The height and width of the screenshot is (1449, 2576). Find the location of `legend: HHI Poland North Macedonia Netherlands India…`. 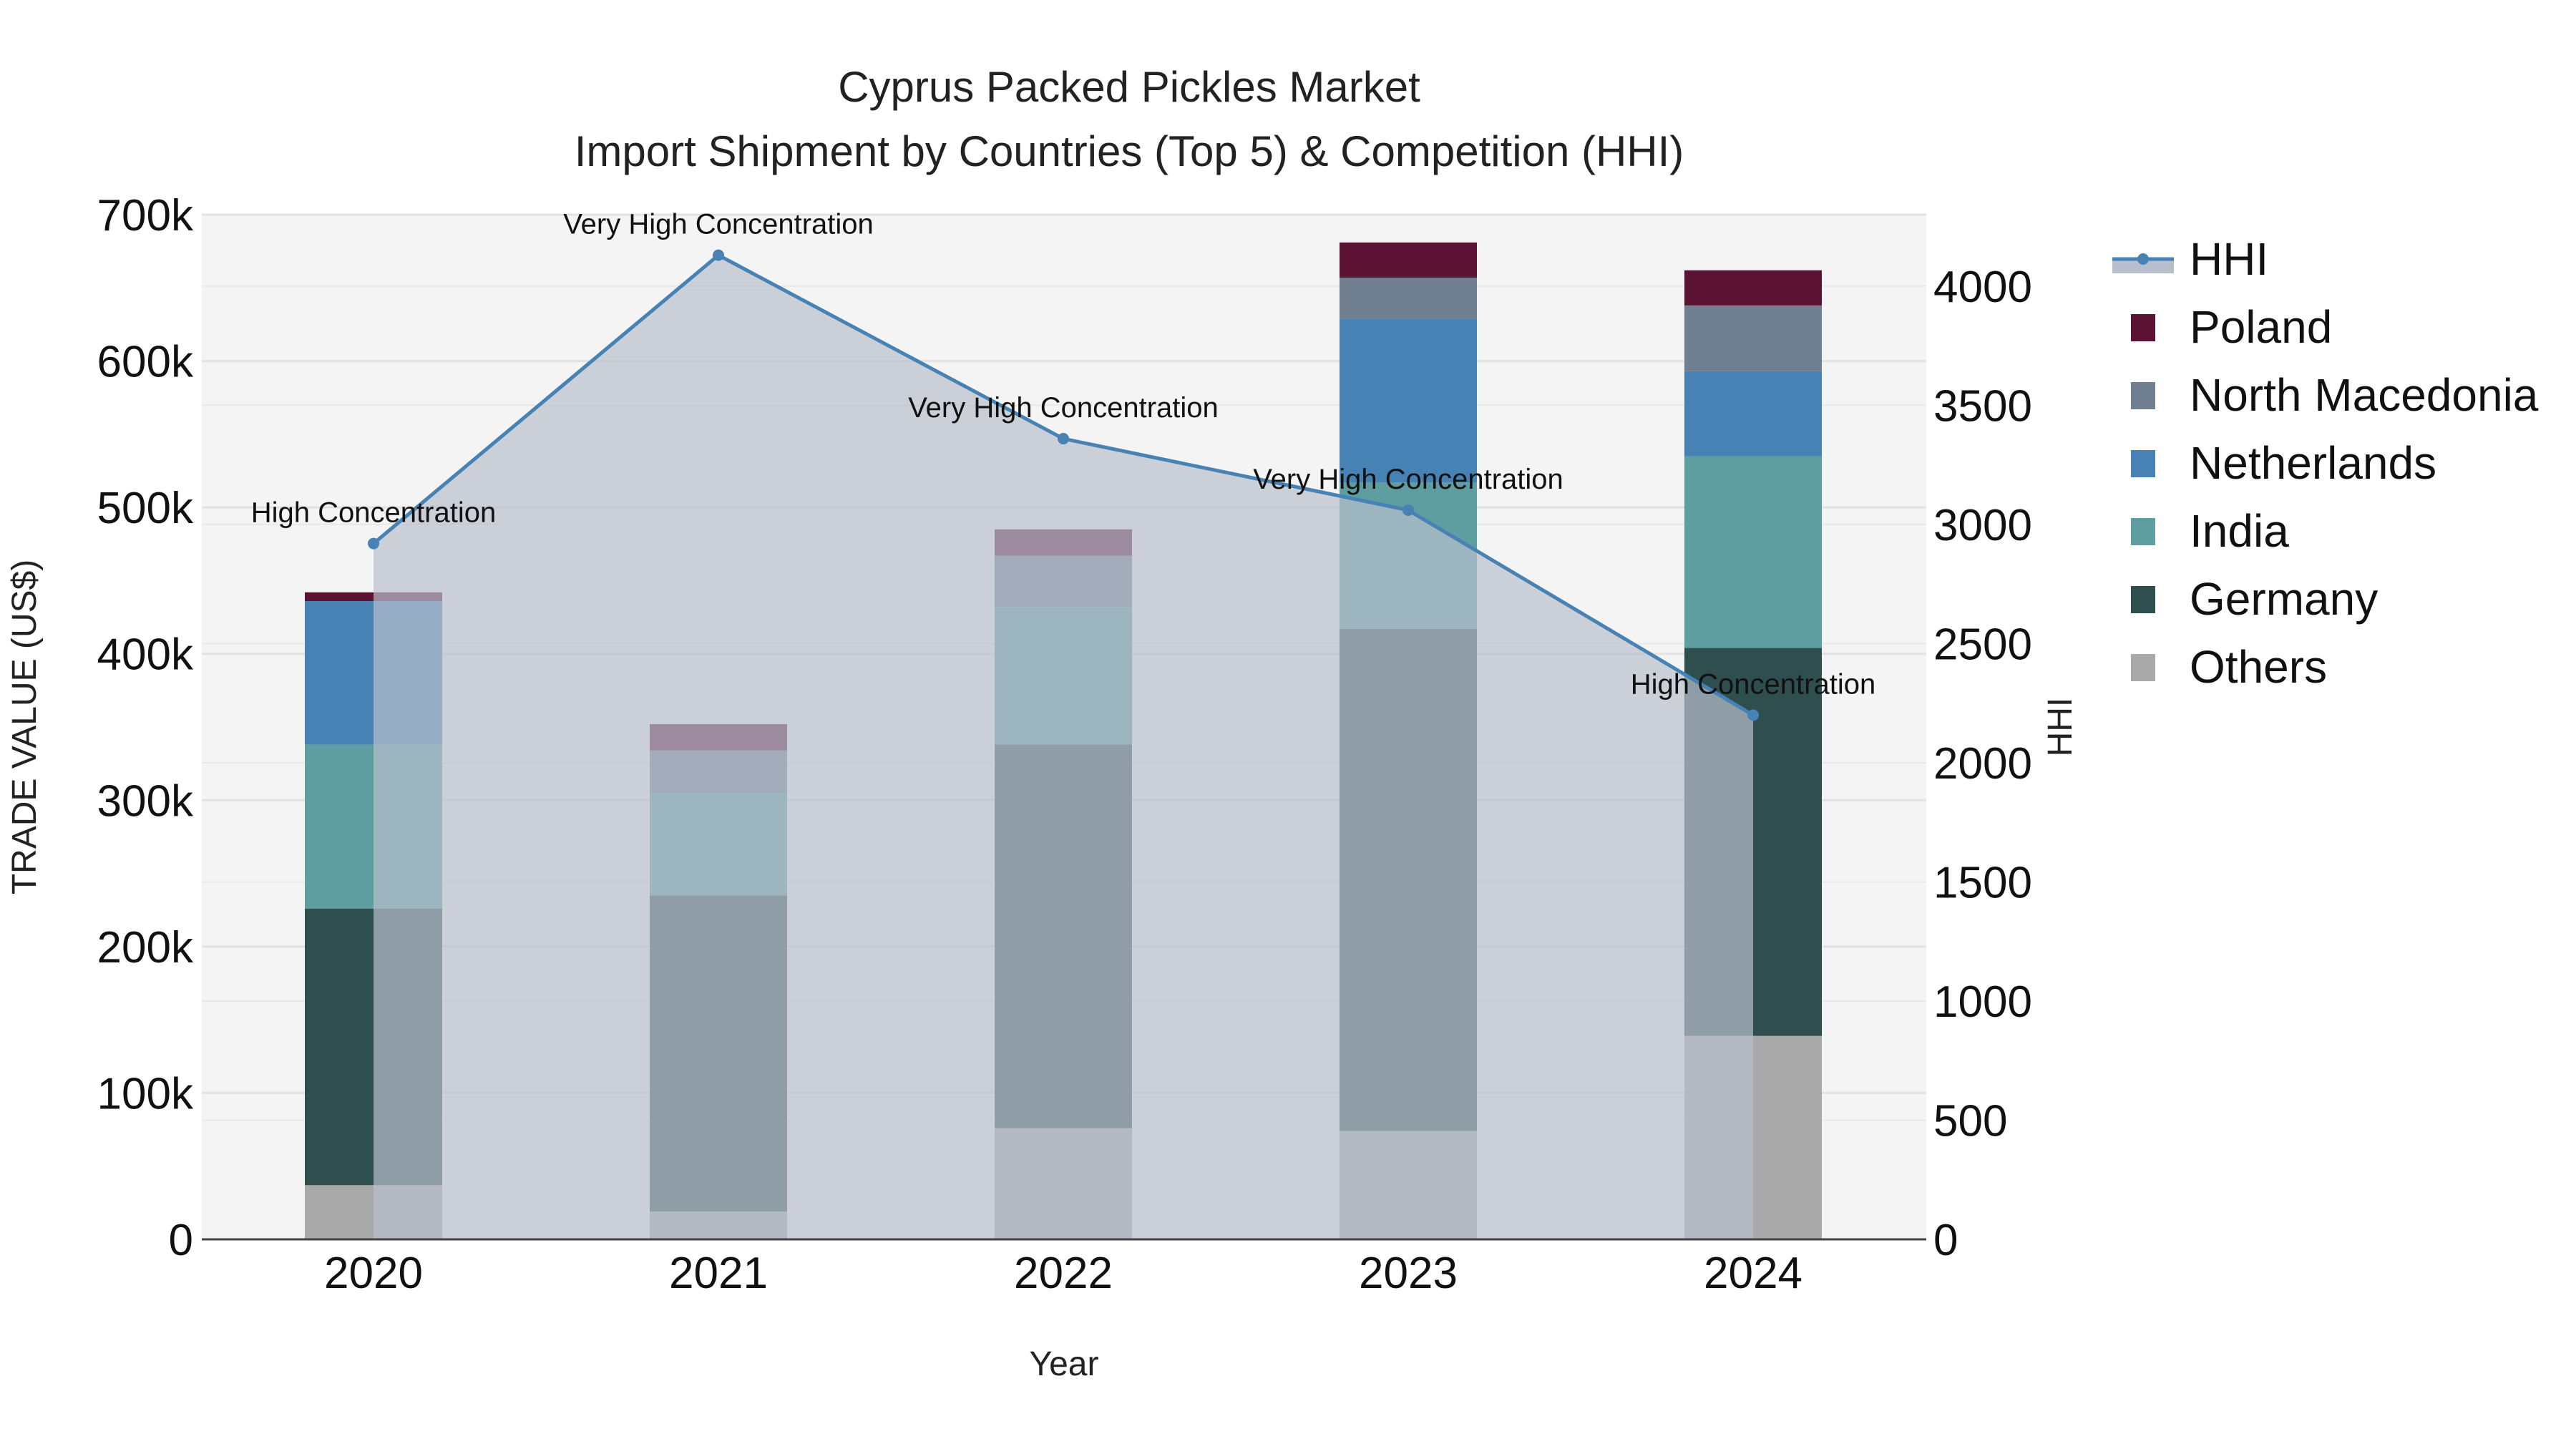

legend: HHI Poland North Macedonia Netherlands India… is located at coordinates (2325, 463).